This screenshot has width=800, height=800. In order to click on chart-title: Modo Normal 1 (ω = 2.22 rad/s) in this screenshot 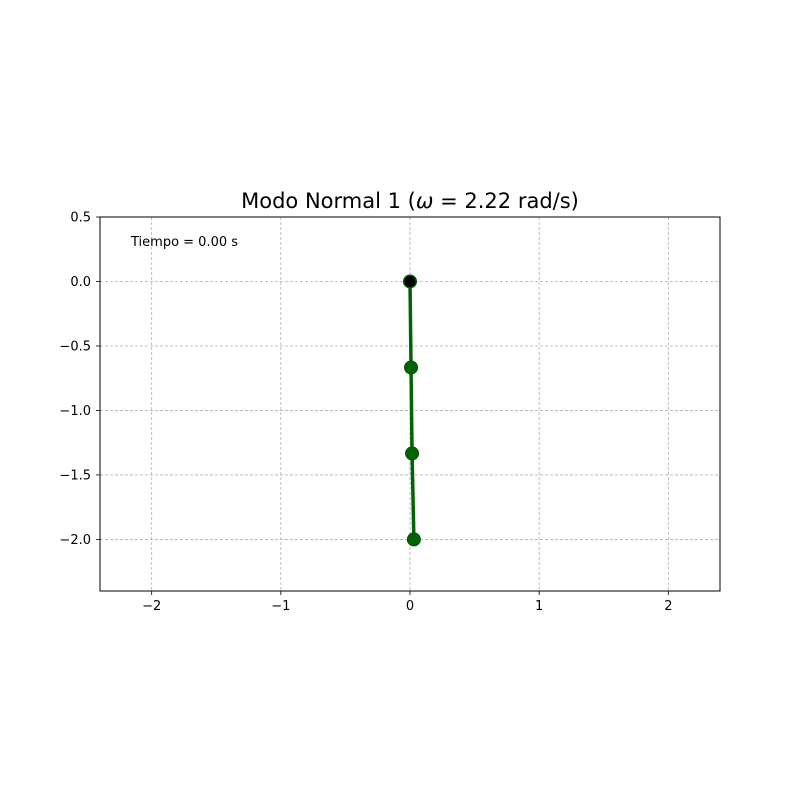, I will do `click(410, 201)`.